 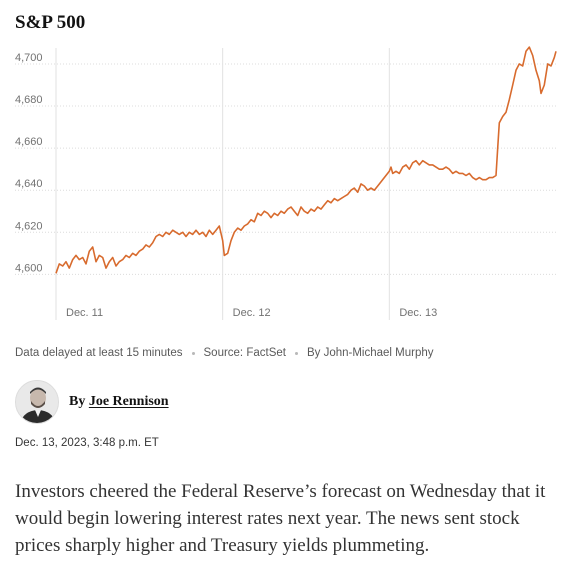 I want to click on x-axis-ticks: Dec. 11 Dec. 12 Dec. 13, so click(x=251, y=313).